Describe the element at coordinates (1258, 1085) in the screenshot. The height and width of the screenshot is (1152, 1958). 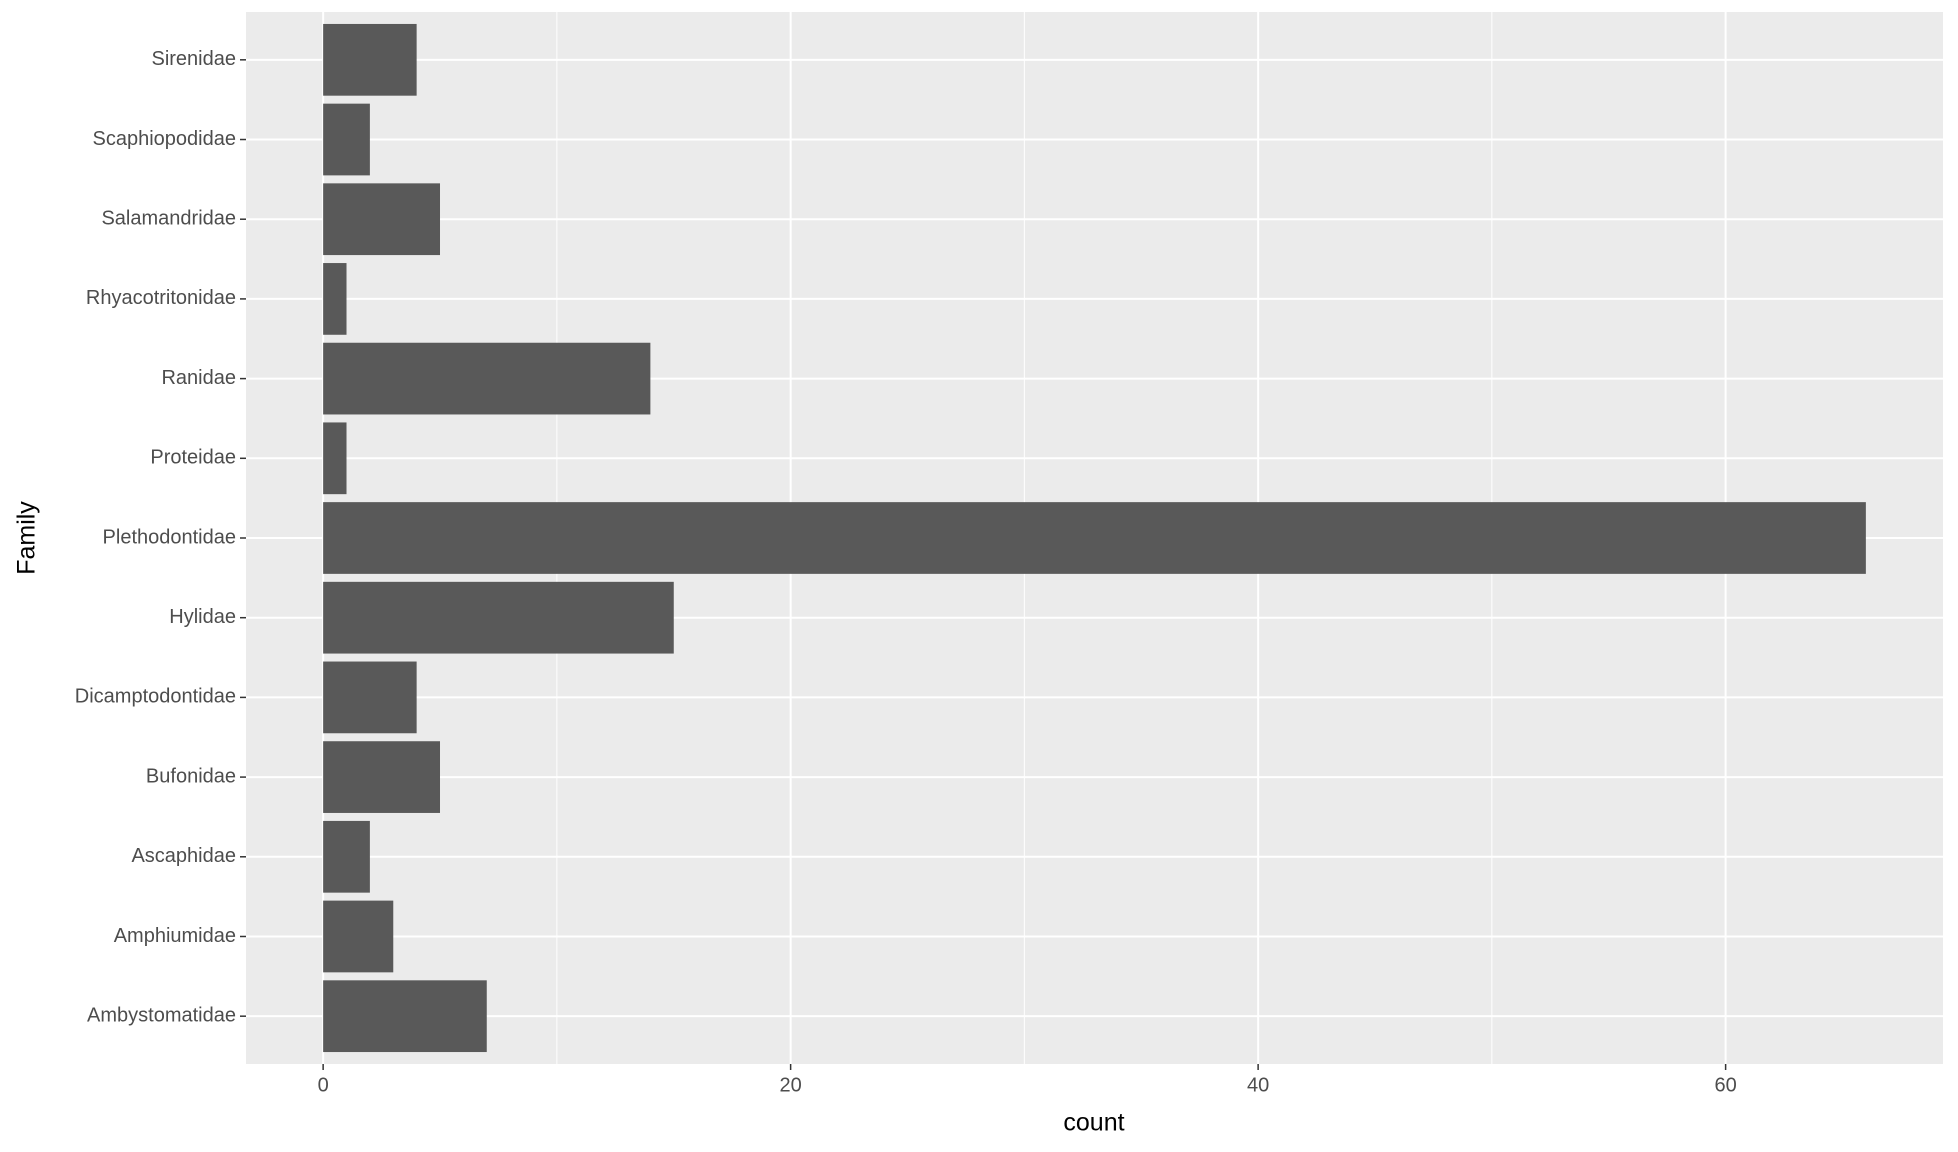
I see `x-tick-label: 40` at that location.